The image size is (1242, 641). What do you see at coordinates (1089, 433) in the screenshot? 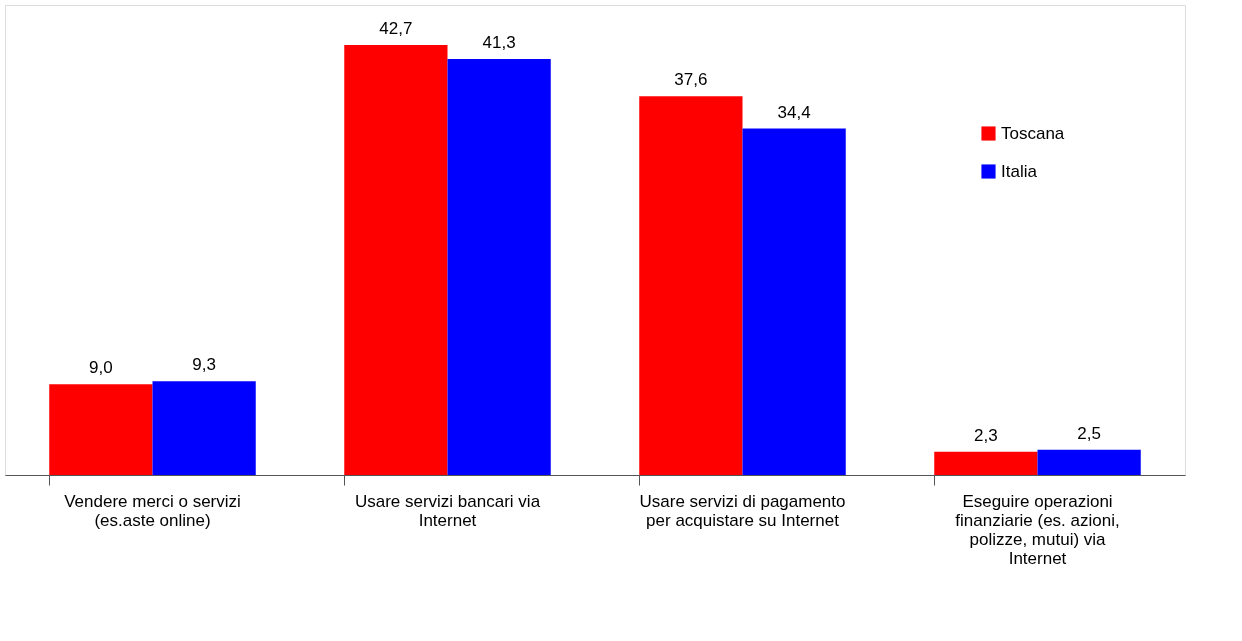
I see `data-label: 2,5` at bounding box center [1089, 433].